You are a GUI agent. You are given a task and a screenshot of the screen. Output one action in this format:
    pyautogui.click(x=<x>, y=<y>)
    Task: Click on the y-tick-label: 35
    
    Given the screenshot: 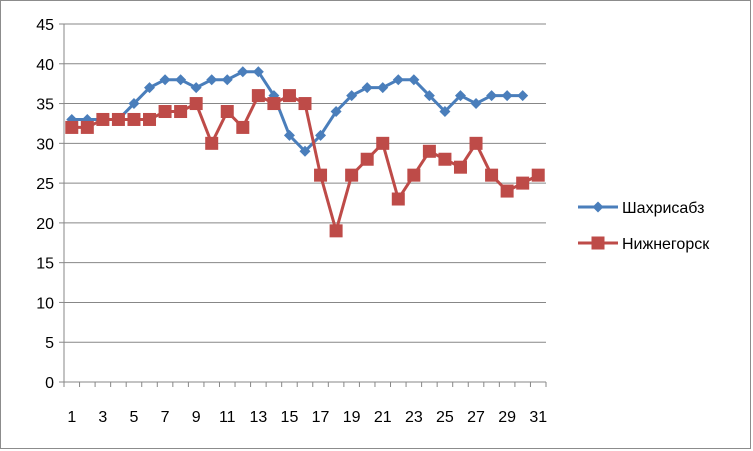 What is the action you would take?
    pyautogui.click(x=45, y=105)
    